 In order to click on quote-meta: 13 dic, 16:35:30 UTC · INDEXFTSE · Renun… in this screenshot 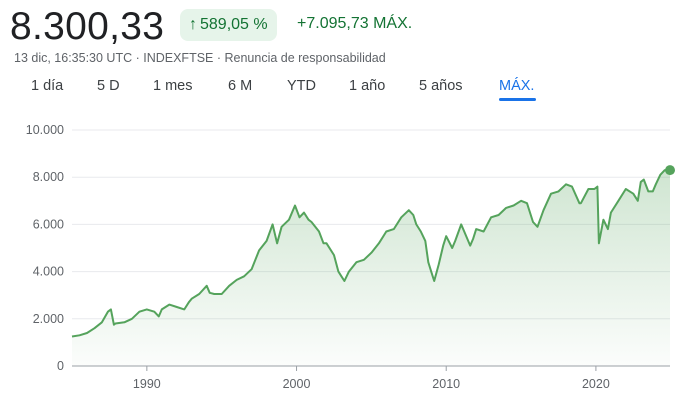, I will do `click(200, 58)`.